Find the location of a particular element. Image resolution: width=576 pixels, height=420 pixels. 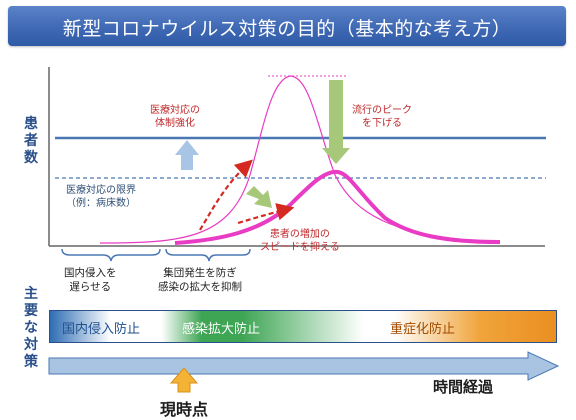

down-arrow-icon is located at coordinates (336, 122).